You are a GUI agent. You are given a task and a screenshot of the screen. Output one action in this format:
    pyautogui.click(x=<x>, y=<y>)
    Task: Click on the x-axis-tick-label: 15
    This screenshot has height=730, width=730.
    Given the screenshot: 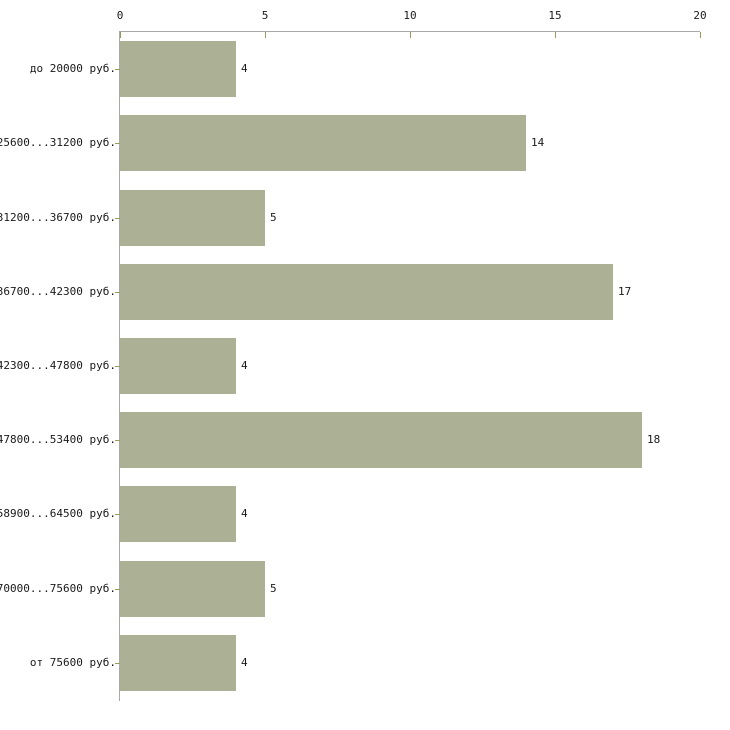 What is the action you would take?
    pyautogui.click(x=555, y=15)
    